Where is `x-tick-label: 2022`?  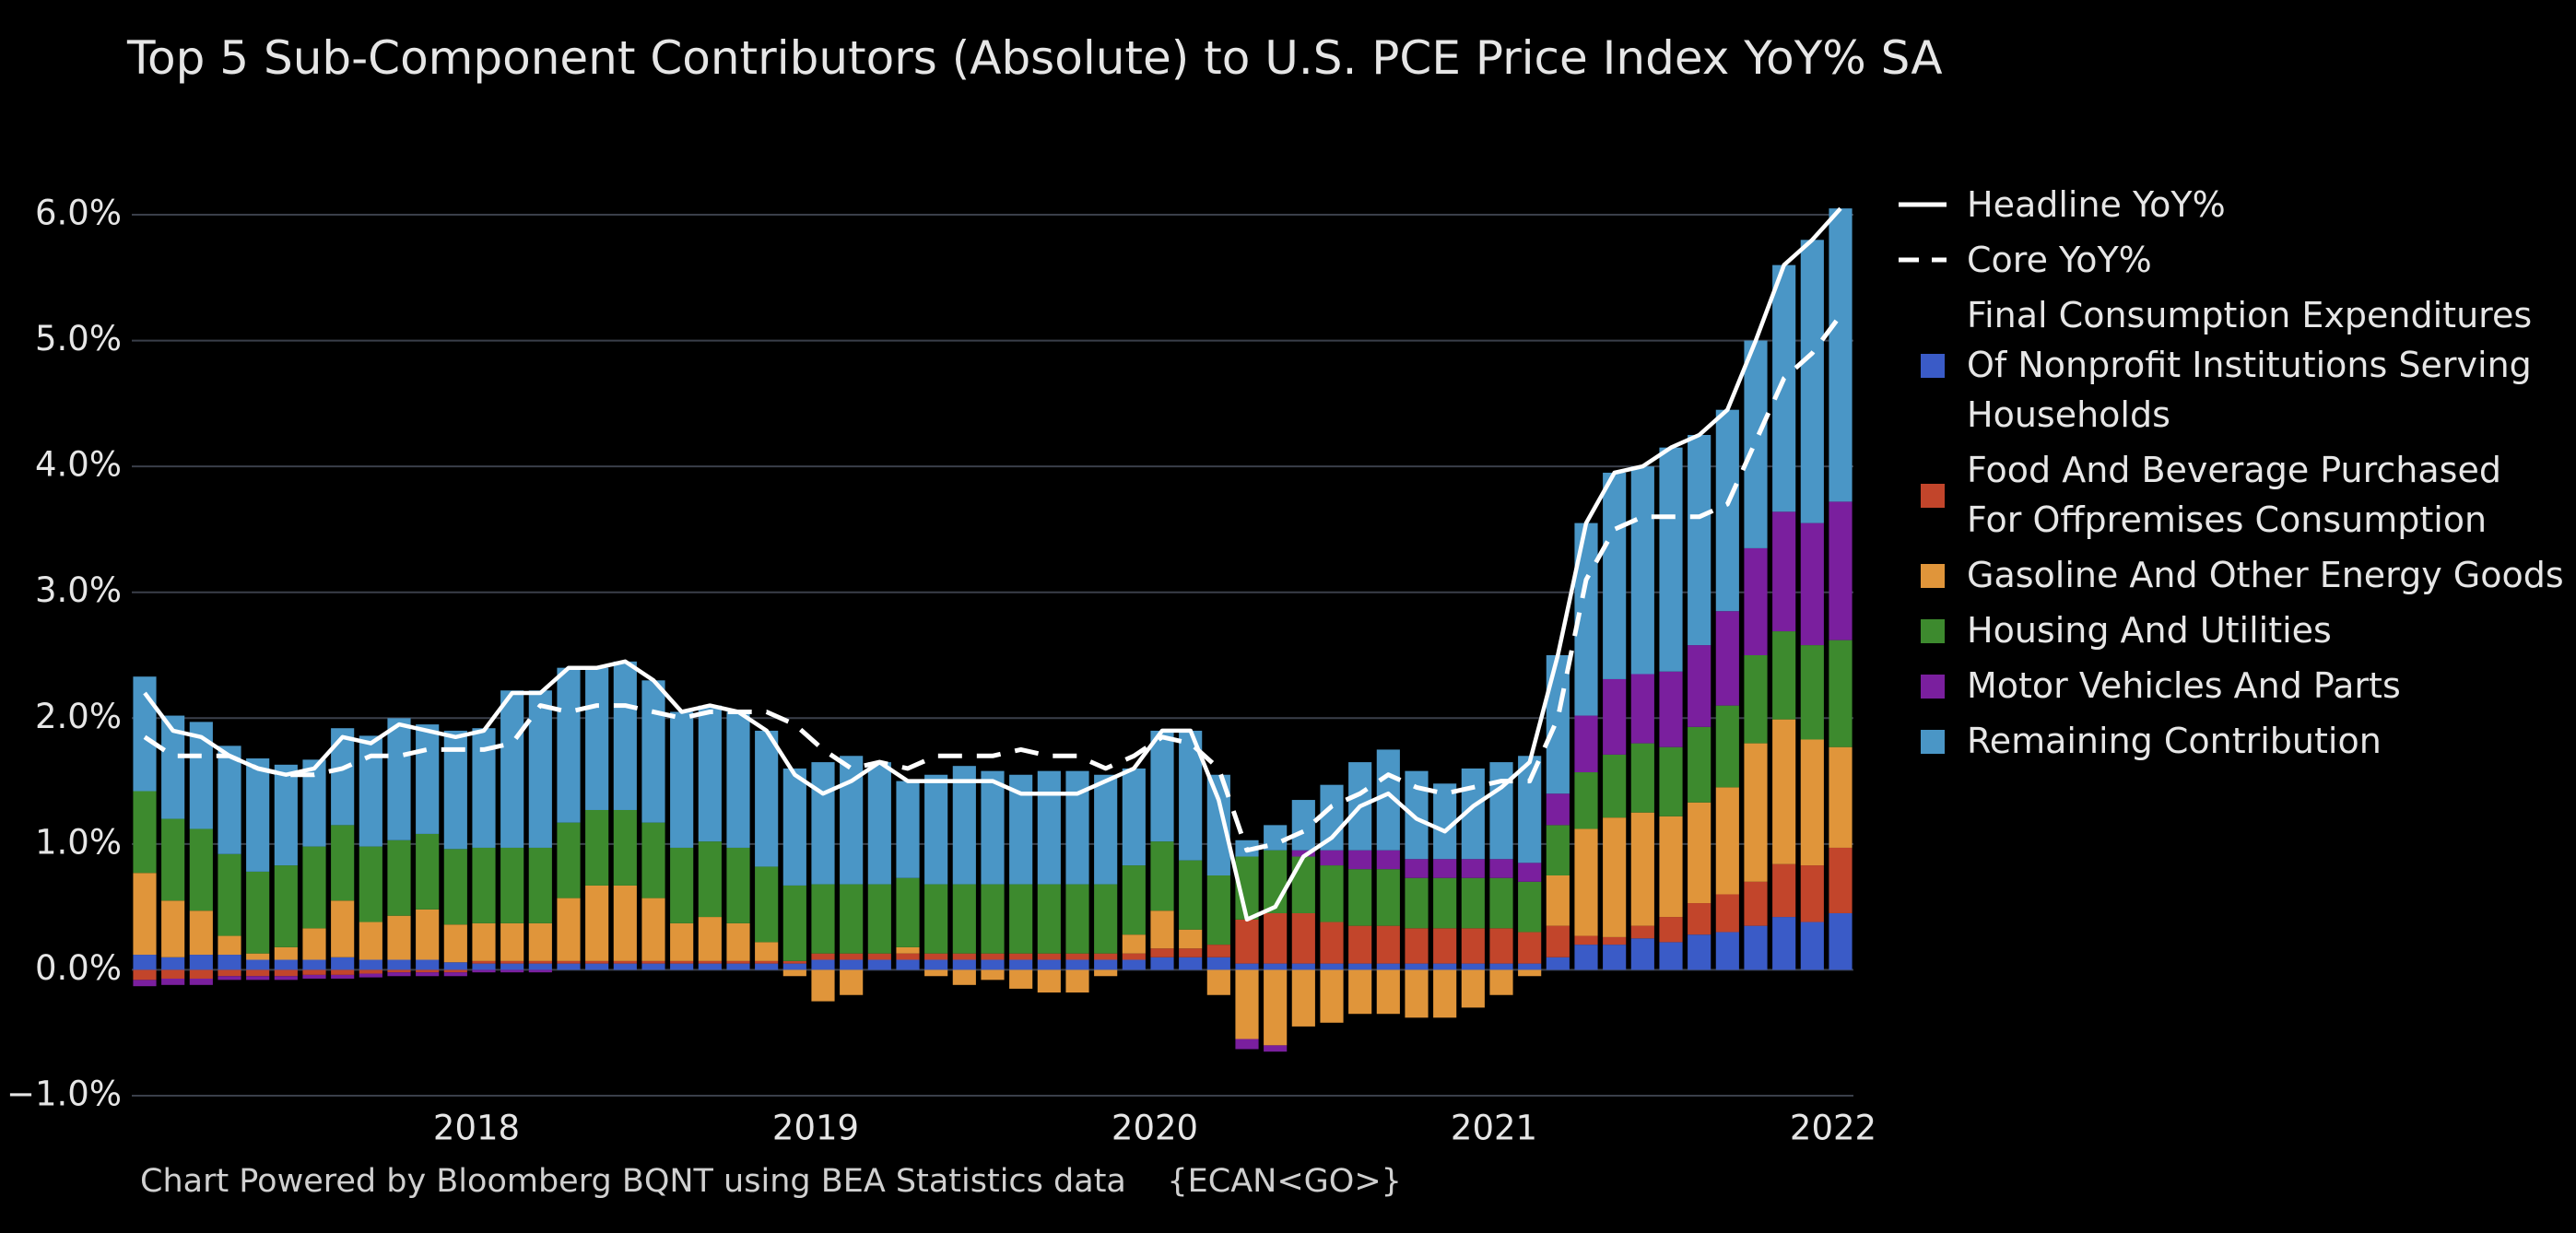
x-tick-label: 2022 is located at coordinates (1833, 1128).